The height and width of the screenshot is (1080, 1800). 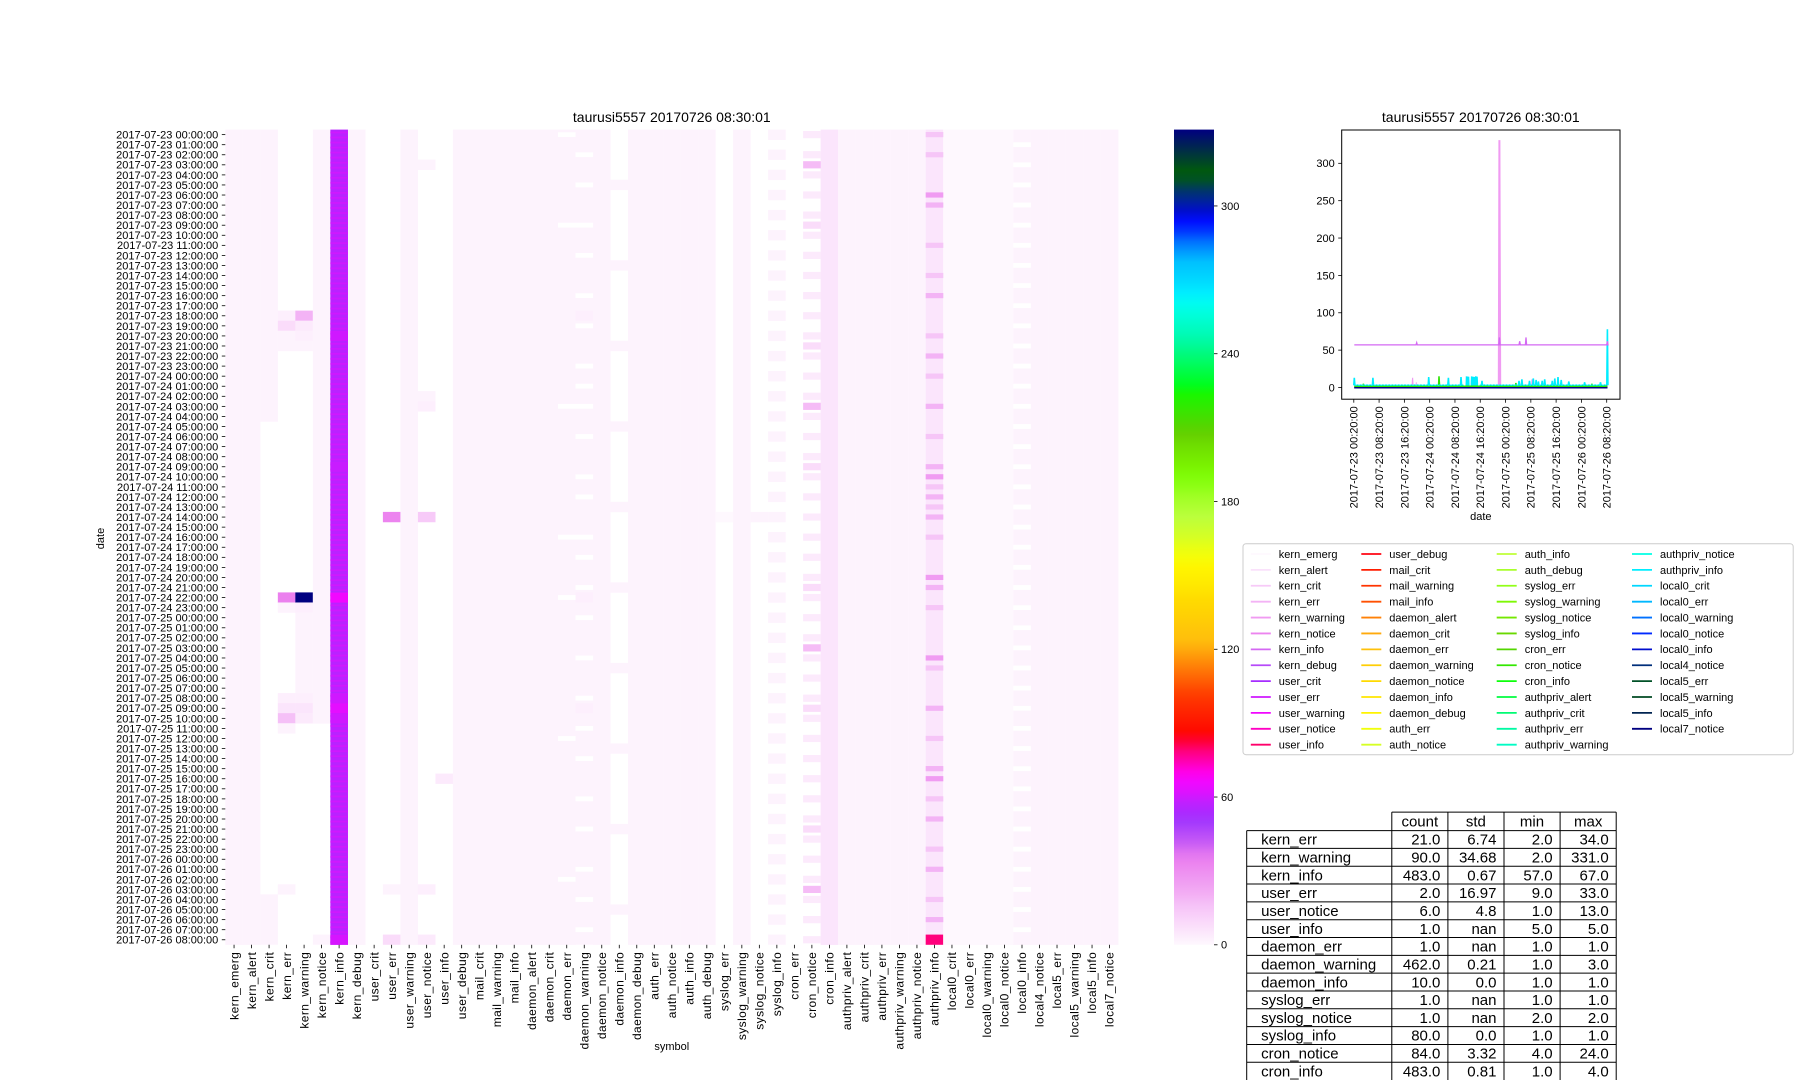 What do you see at coordinates (1545, 650) in the screenshot?
I see `svg-text: cron_err` at bounding box center [1545, 650].